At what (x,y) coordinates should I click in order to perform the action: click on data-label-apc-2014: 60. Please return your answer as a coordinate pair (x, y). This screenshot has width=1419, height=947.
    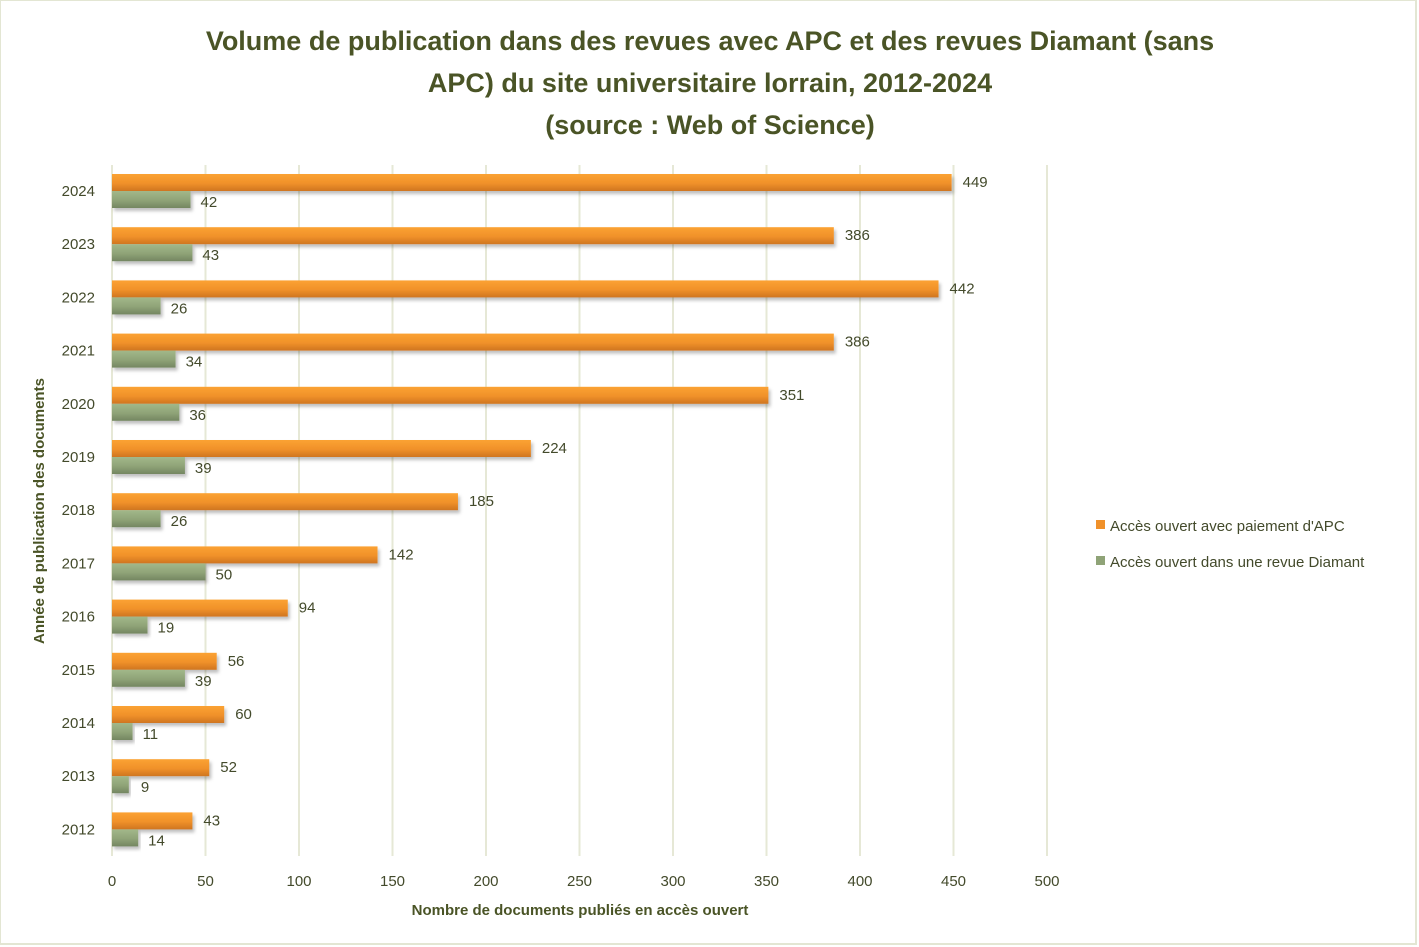
    Looking at the image, I should click on (243, 714).